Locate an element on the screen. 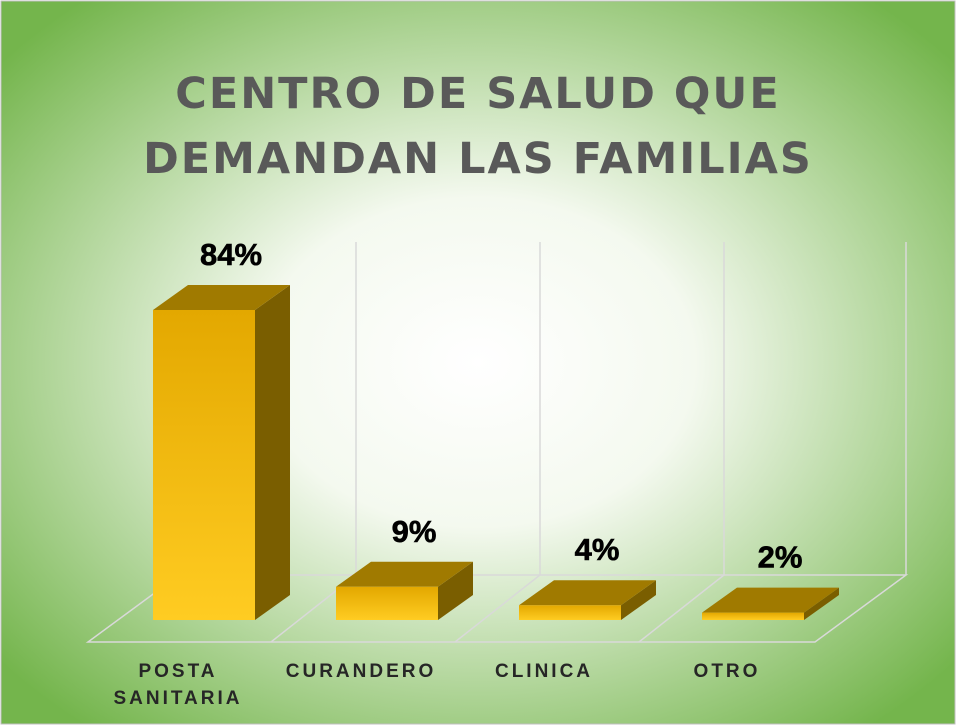 The image size is (956, 725). x-tick-label: CLINICA is located at coordinates (544, 671).